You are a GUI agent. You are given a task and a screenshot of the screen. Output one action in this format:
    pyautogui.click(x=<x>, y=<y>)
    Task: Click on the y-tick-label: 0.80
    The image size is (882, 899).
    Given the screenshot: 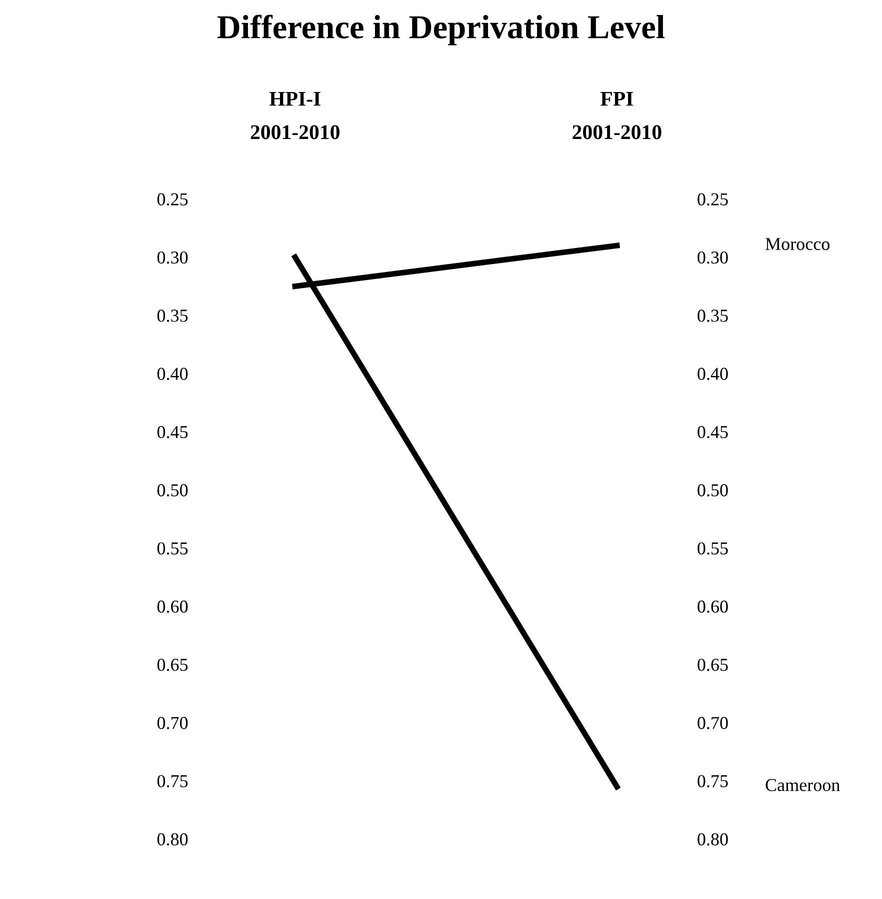 What is the action you would take?
    pyautogui.click(x=172, y=839)
    